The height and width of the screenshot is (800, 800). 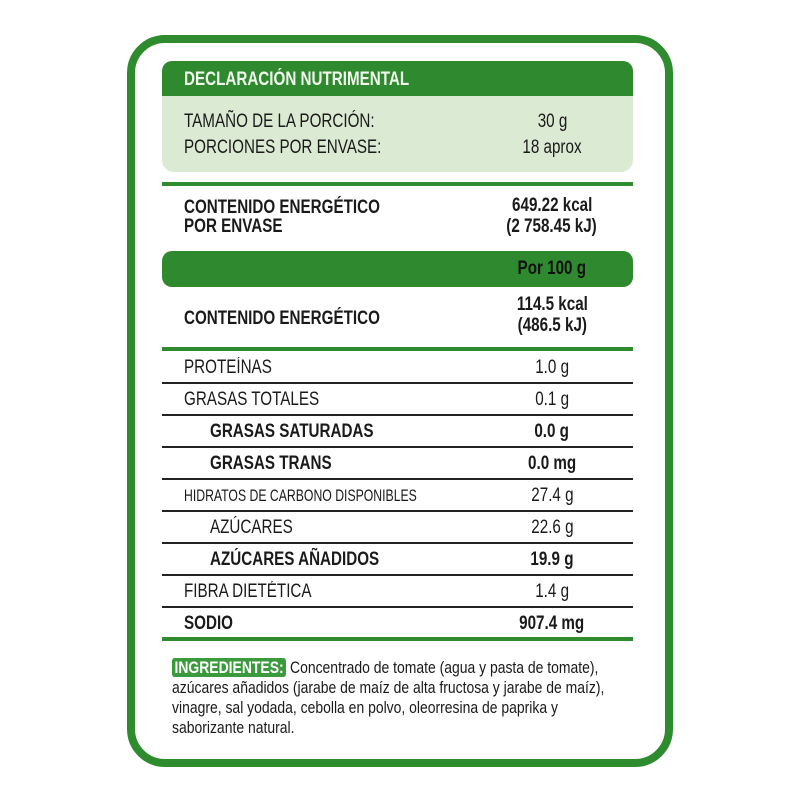 What do you see at coordinates (397, 623) in the screenshot?
I see `nutrient-row-sodium: SODIO 907.4 mg` at bounding box center [397, 623].